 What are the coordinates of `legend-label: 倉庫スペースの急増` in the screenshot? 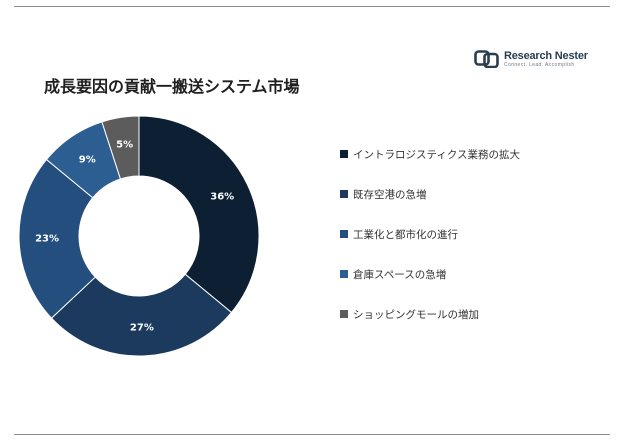 It's located at (400, 274).